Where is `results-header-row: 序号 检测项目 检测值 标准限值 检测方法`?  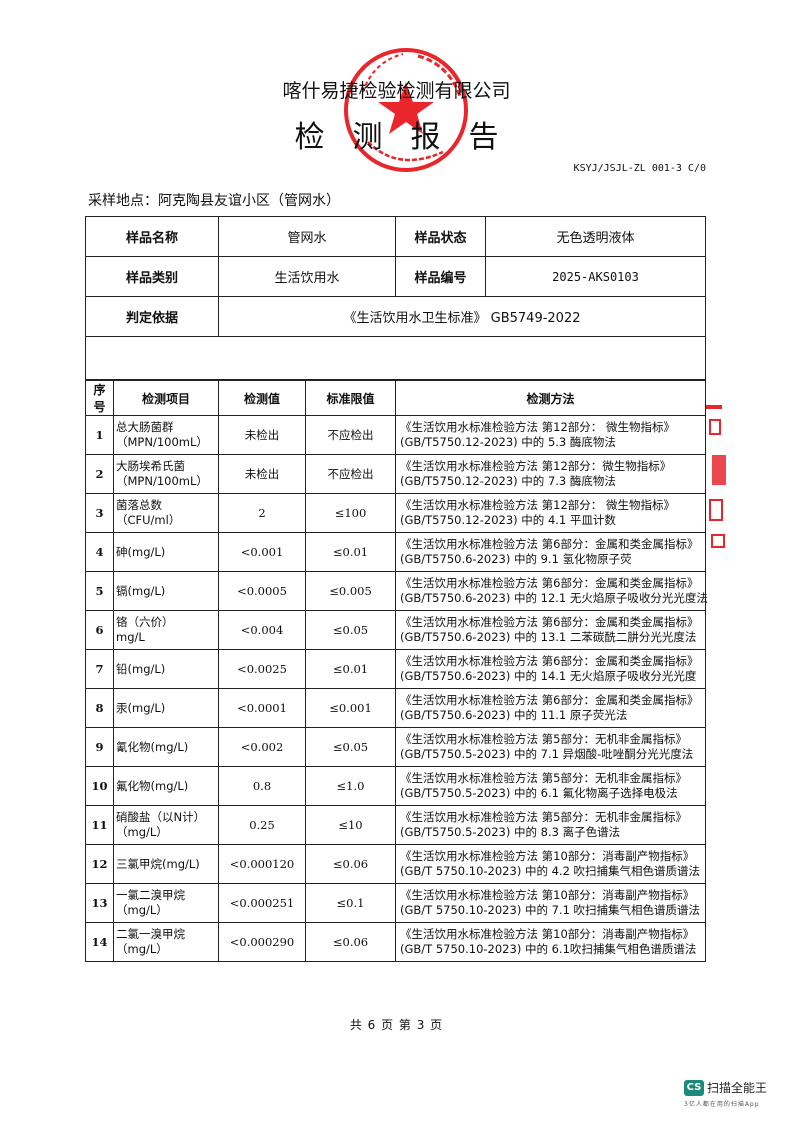 results-header-row: 序号 检测项目 检测值 标准限值 检测方法 is located at coordinates (395, 398).